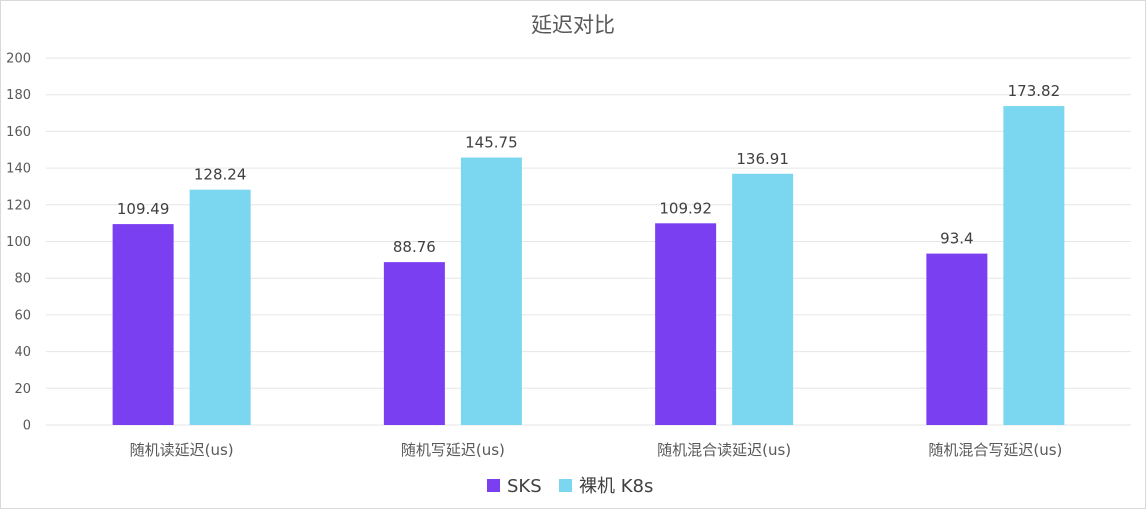  Describe the element at coordinates (724, 450) in the screenshot. I see `x-category-label: 随机混合读延迟(us)` at that location.